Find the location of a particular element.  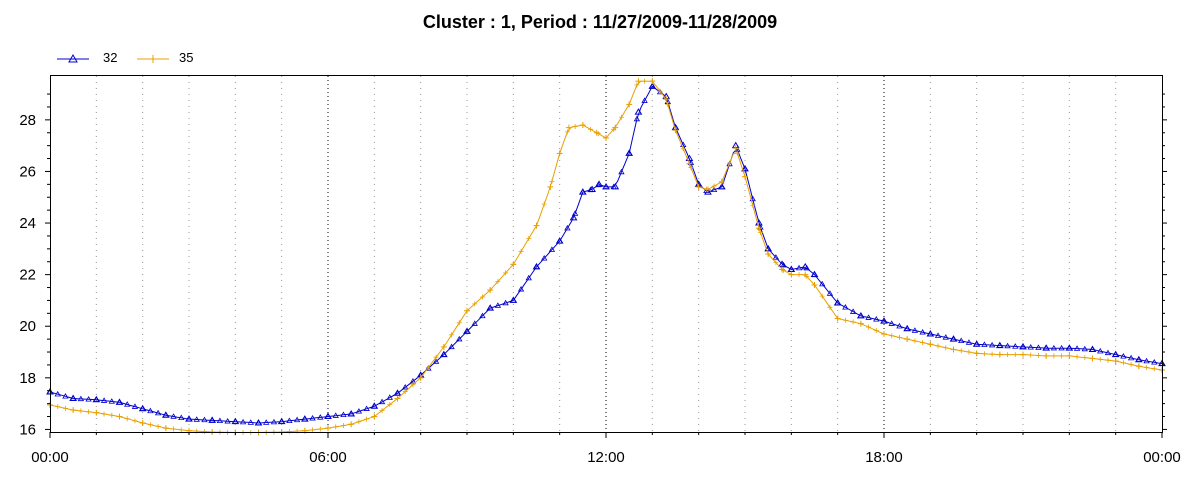

x-tick-label: 06:00 is located at coordinates (328, 457).